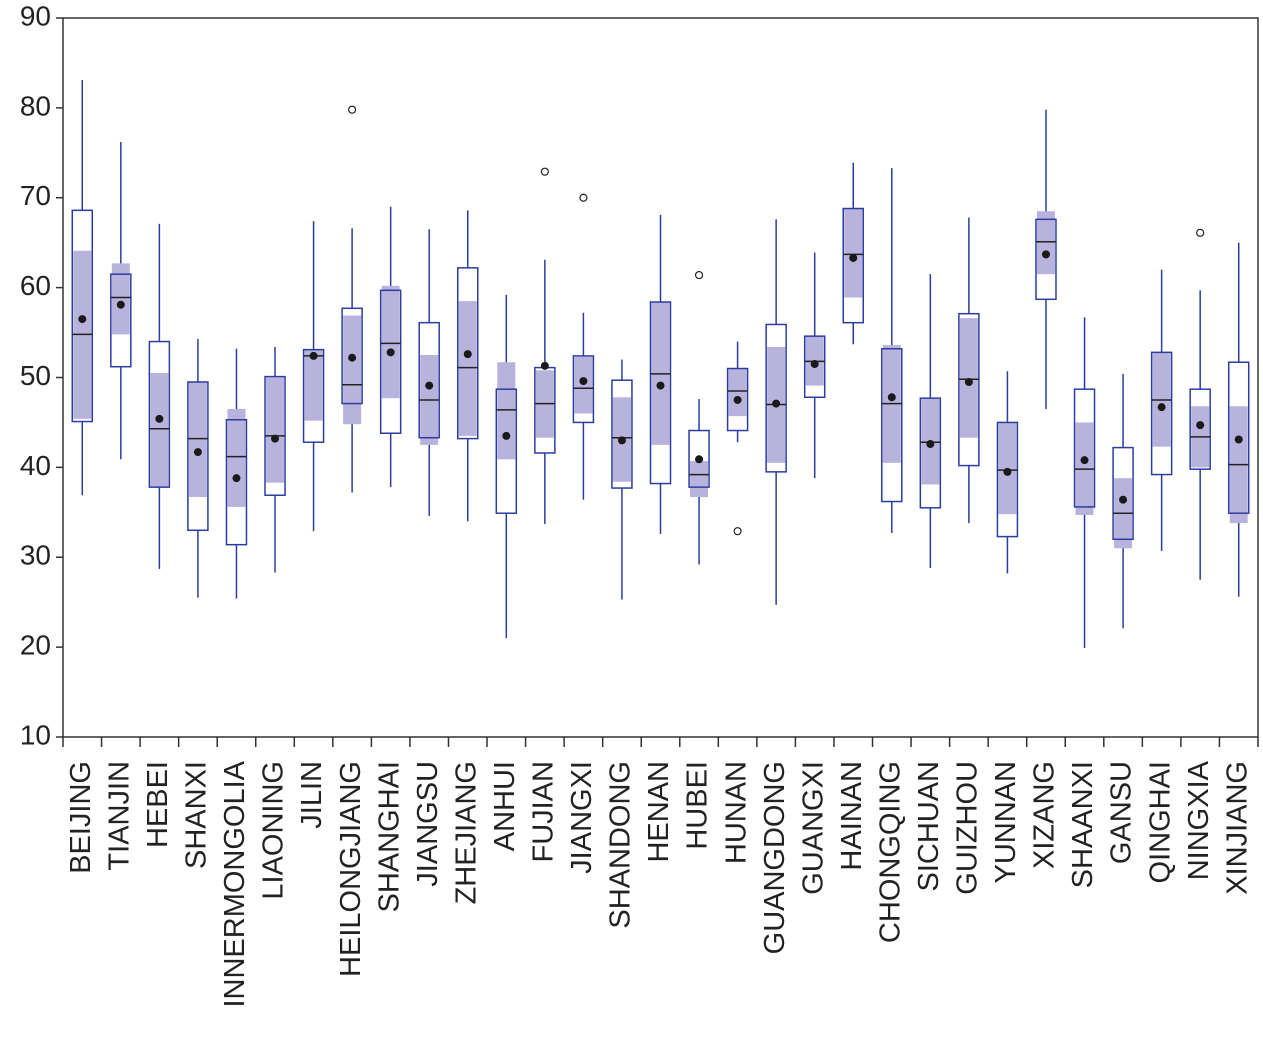 The image size is (1263, 1053). What do you see at coordinates (35, 195) in the screenshot?
I see `y-tick-label: 70` at bounding box center [35, 195].